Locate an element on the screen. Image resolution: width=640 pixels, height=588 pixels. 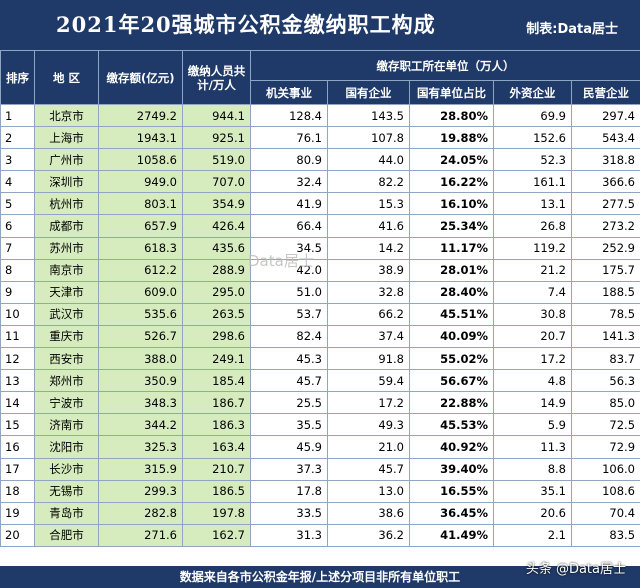
waizi-cell: 20.6 is located at coordinates (532, 513).